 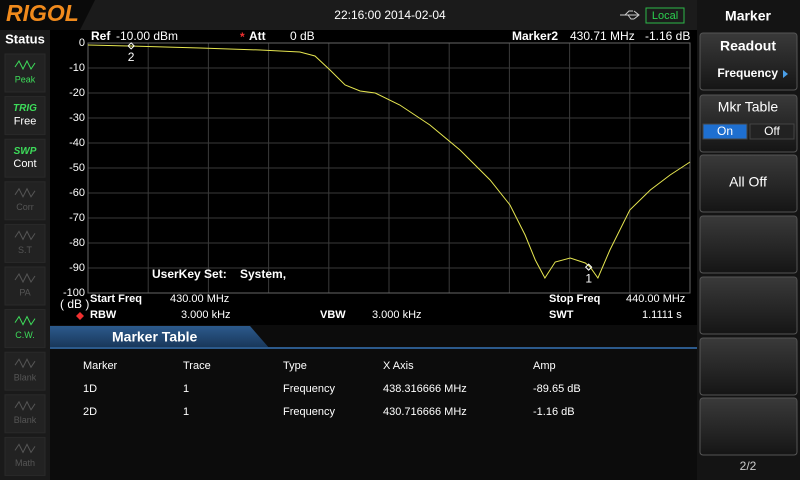 I want to click on softkey-arrow, so click(x=785, y=74).